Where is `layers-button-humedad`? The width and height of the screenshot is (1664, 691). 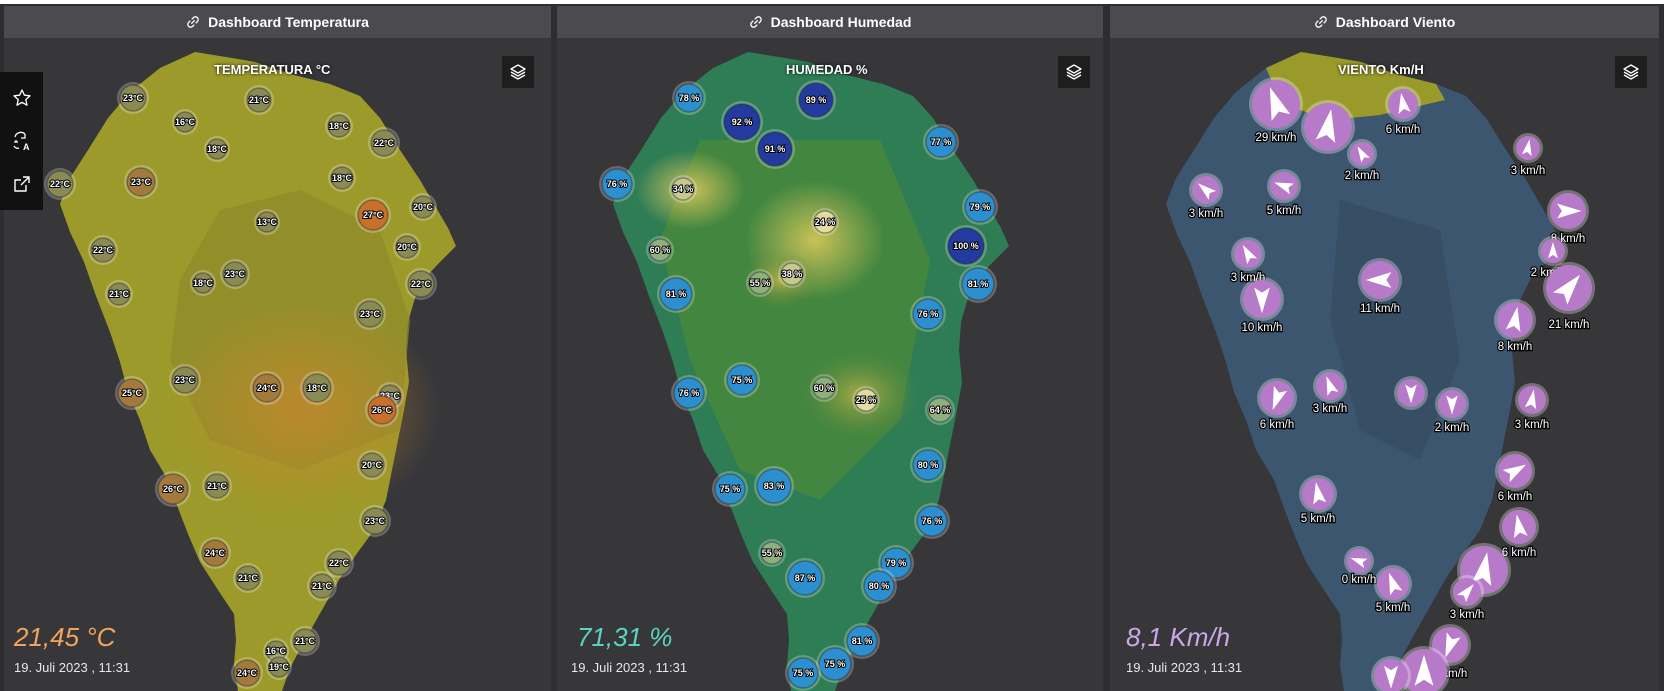 layers-button-humedad is located at coordinates (1074, 72).